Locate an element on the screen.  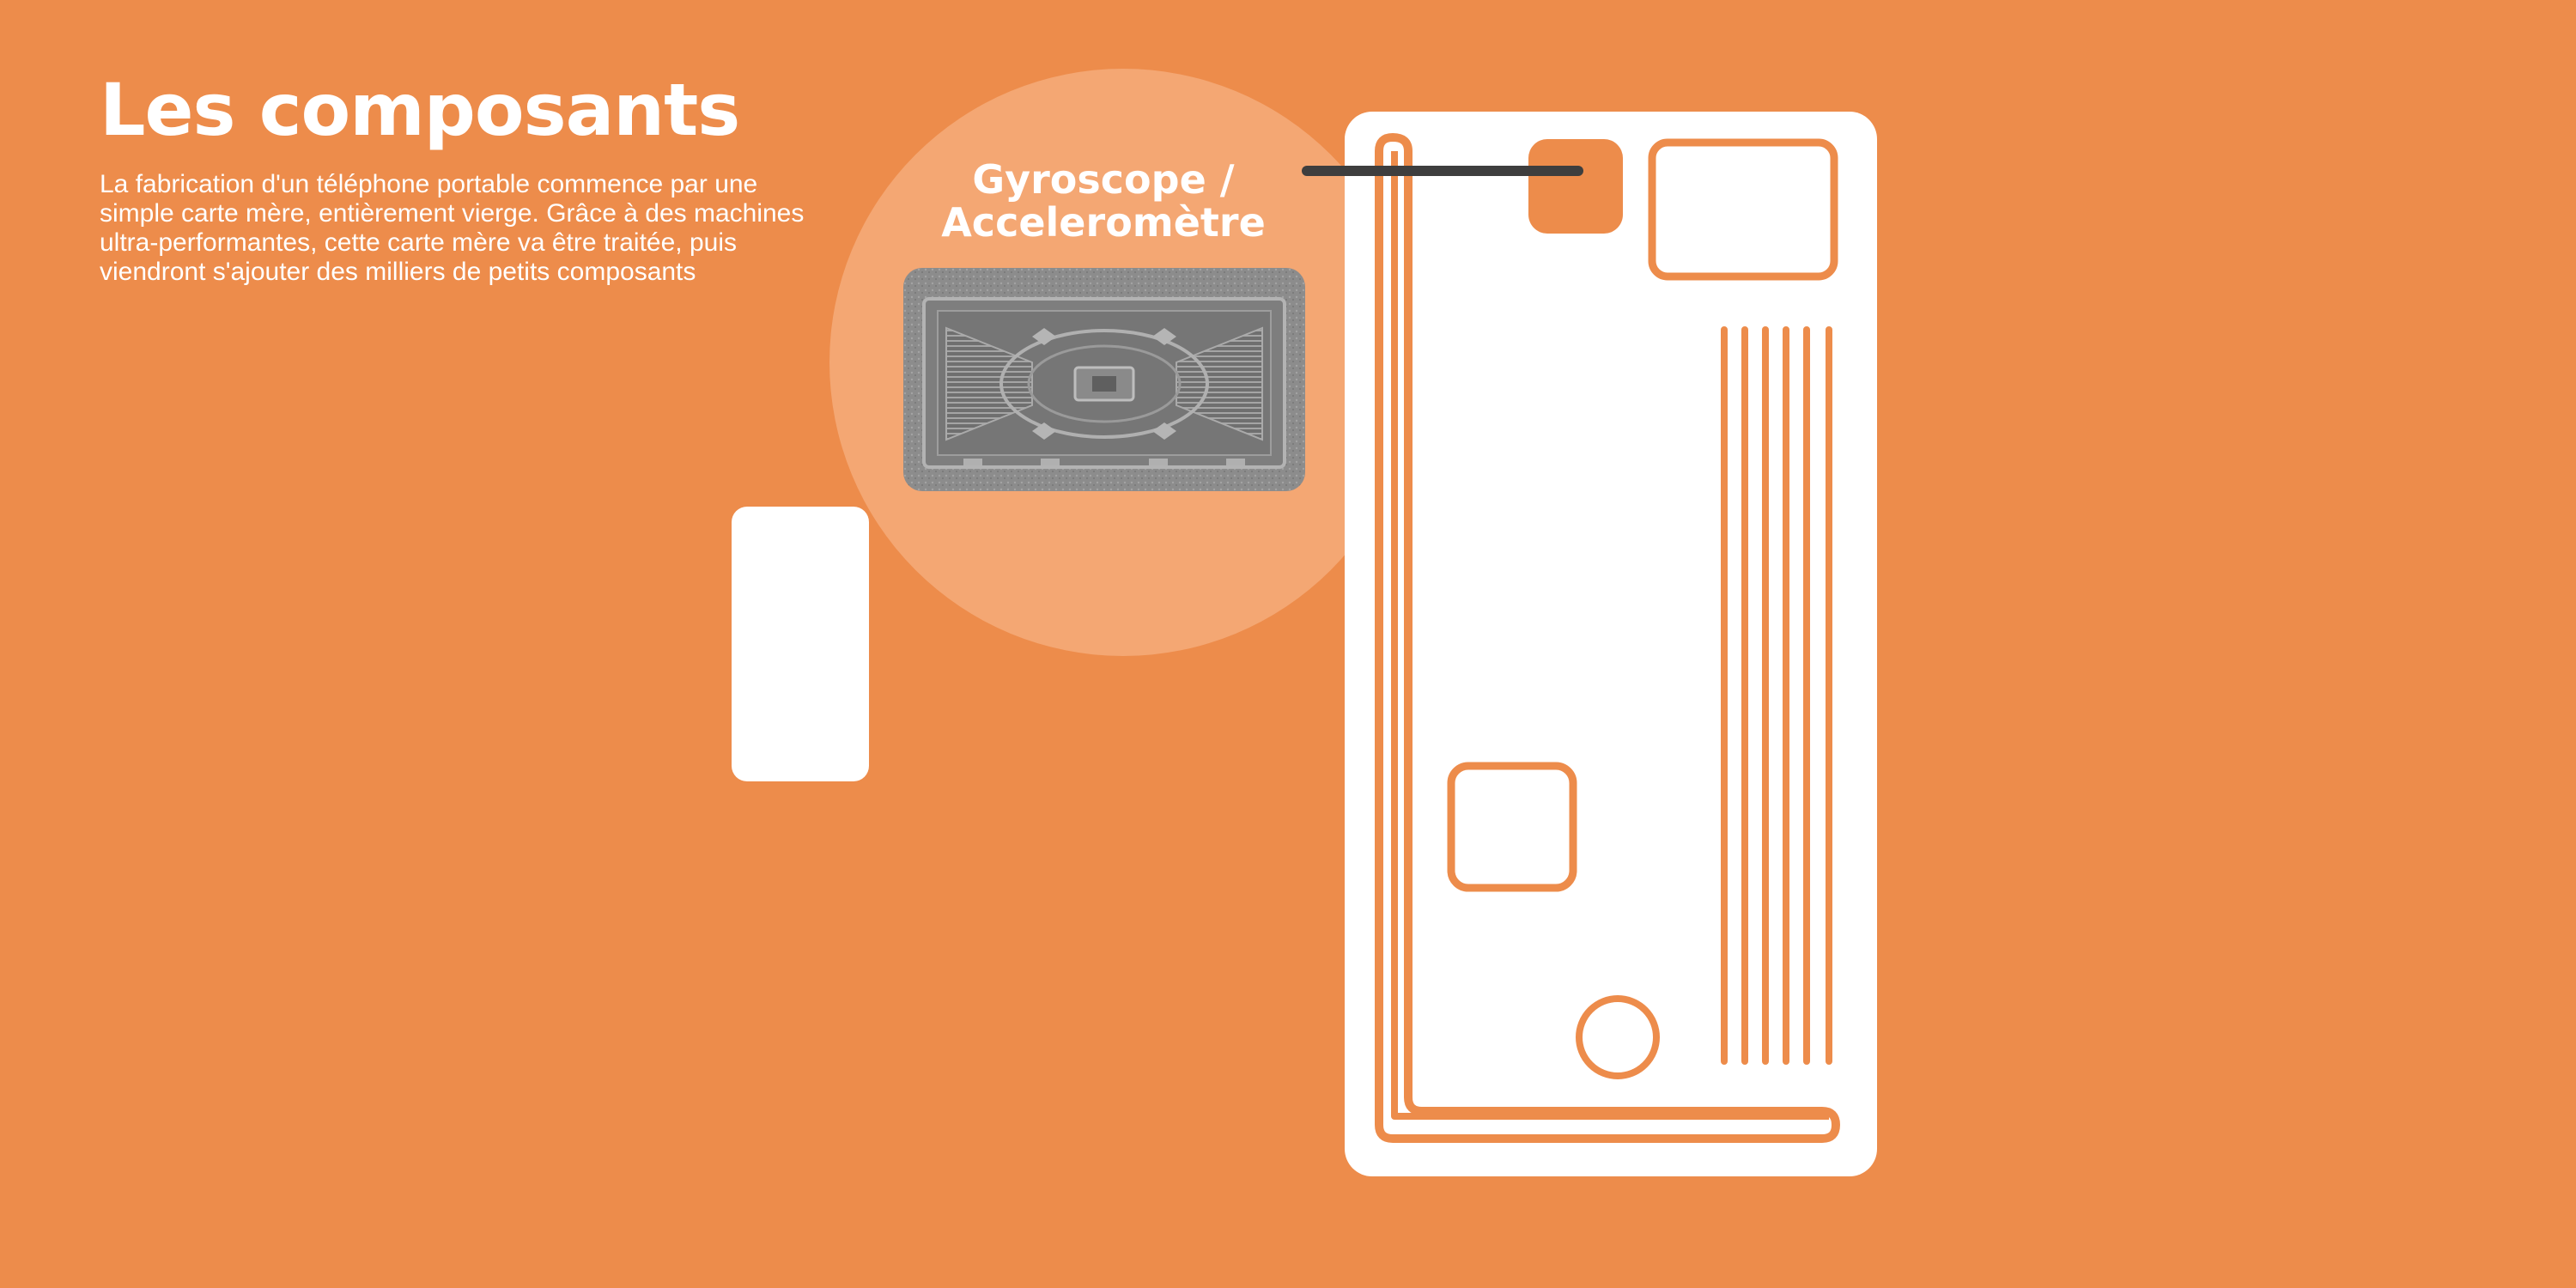
circuit-trace-outer is located at coordinates (1608, 638).